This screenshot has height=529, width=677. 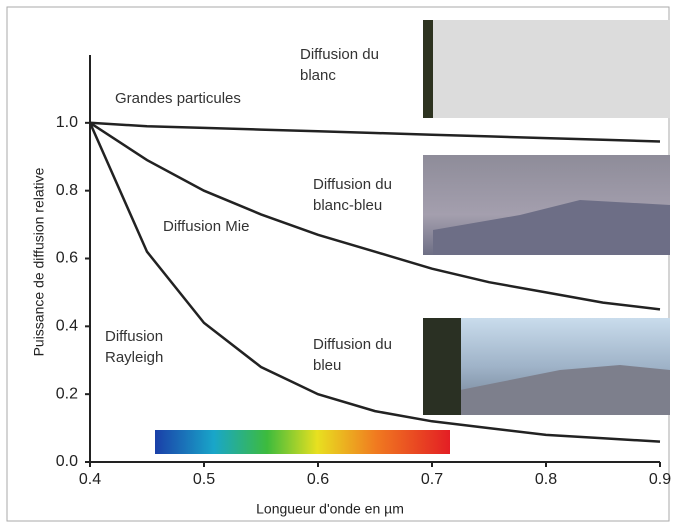 What do you see at coordinates (67, 393) in the screenshot?
I see `y-tick-label: 0.2` at bounding box center [67, 393].